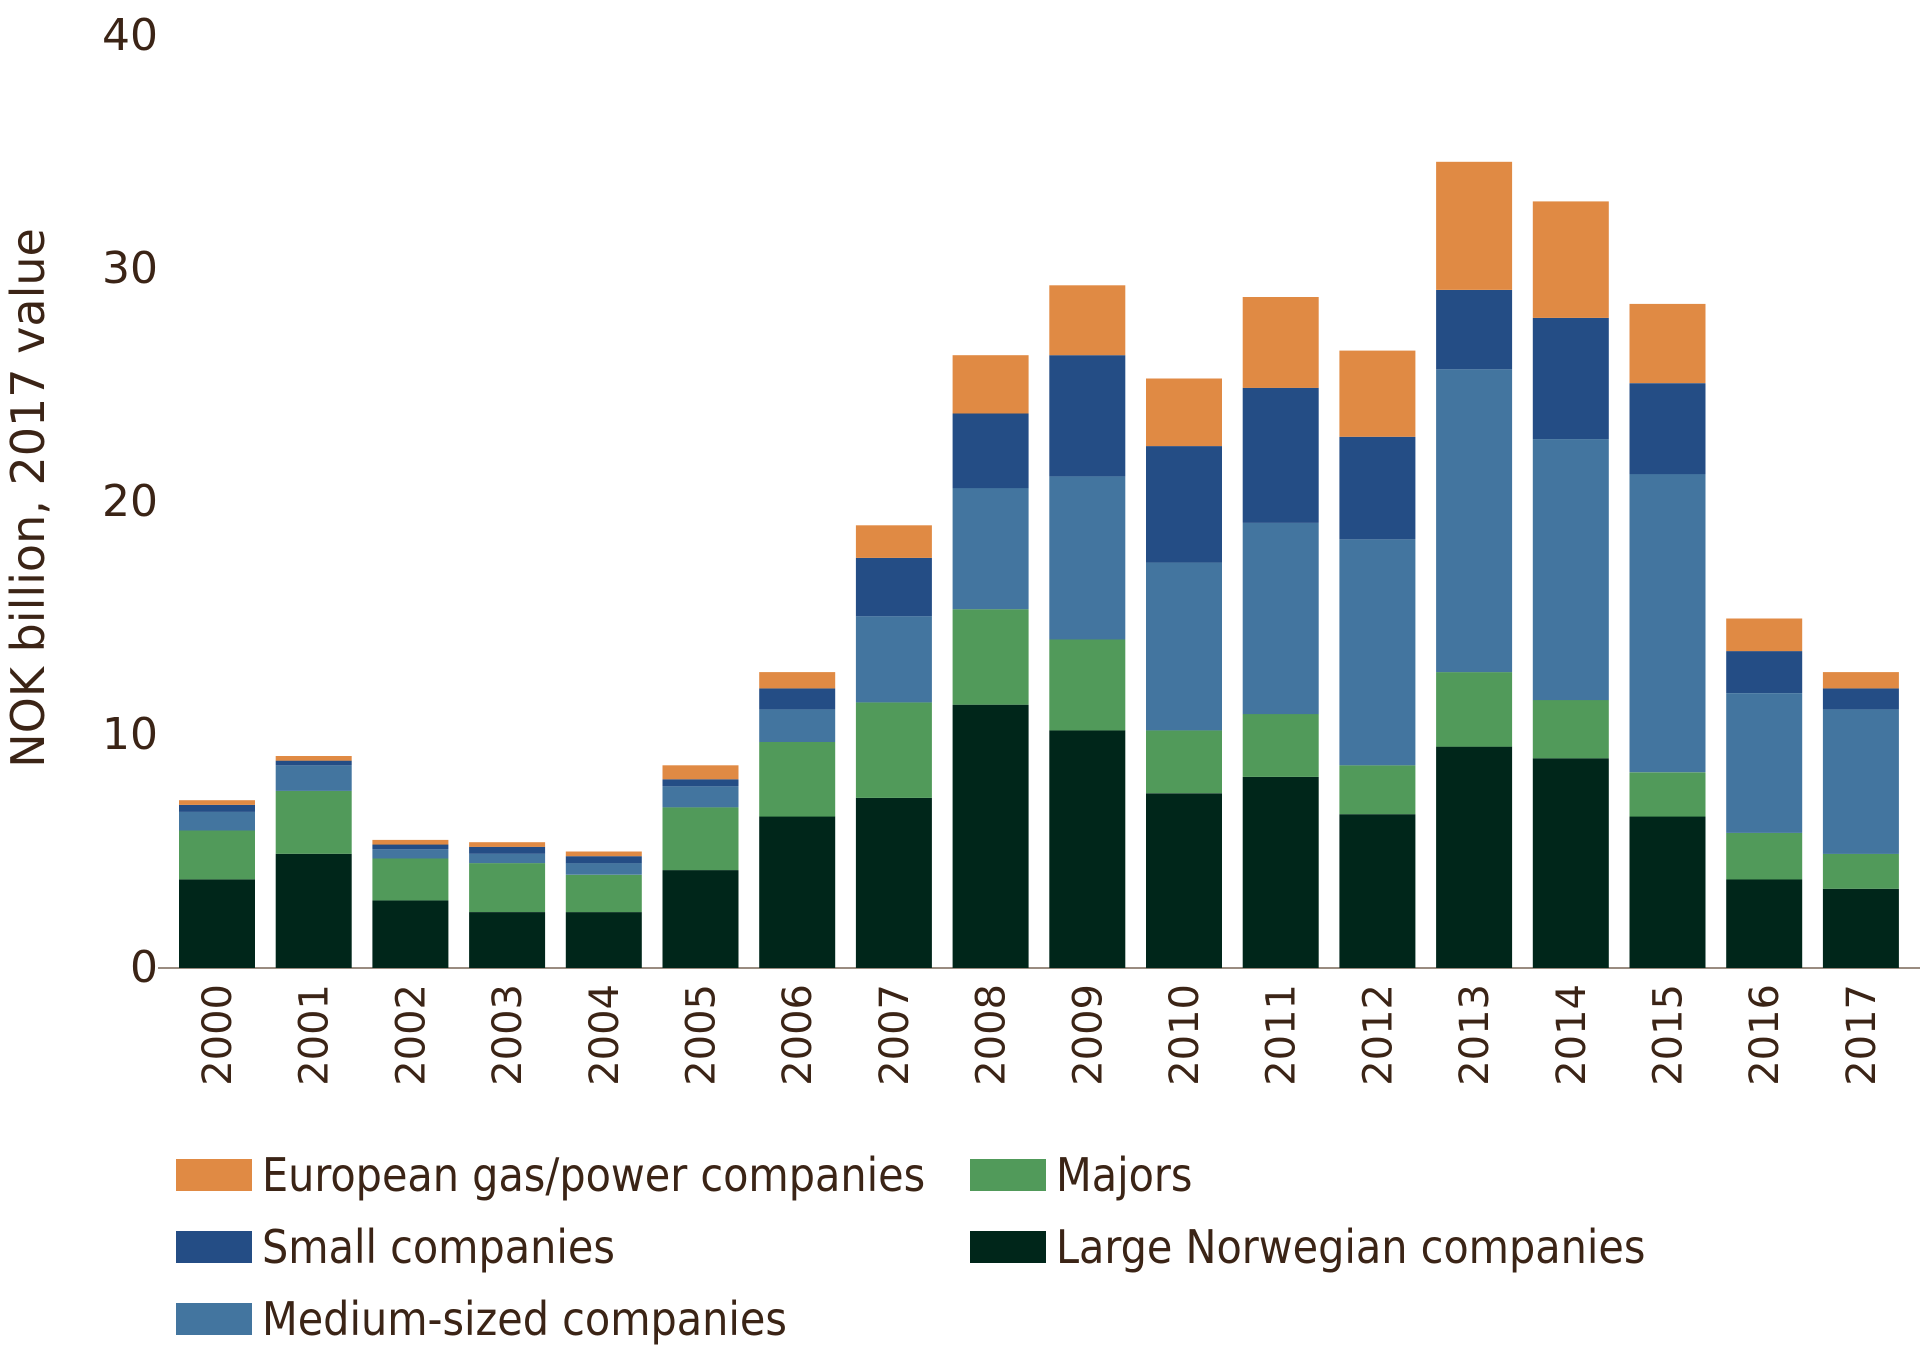 The image size is (1920, 1360). I want to click on bar-majors-2006, so click(797, 779).